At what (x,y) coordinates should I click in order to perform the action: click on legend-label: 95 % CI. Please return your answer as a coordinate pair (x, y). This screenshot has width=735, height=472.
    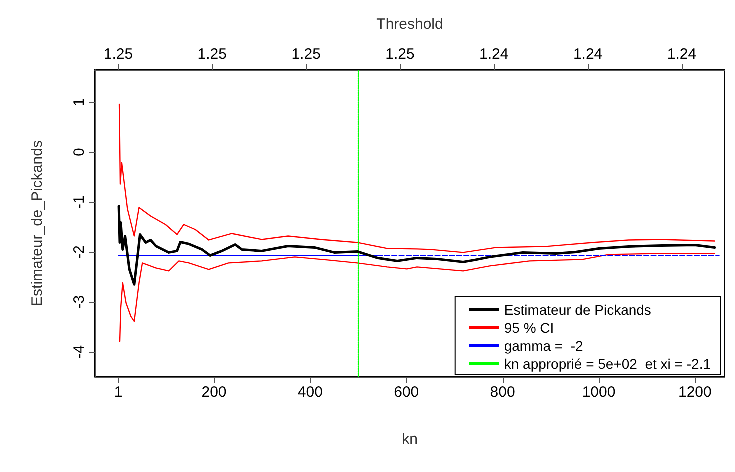
    Looking at the image, I should click on (529, 328).